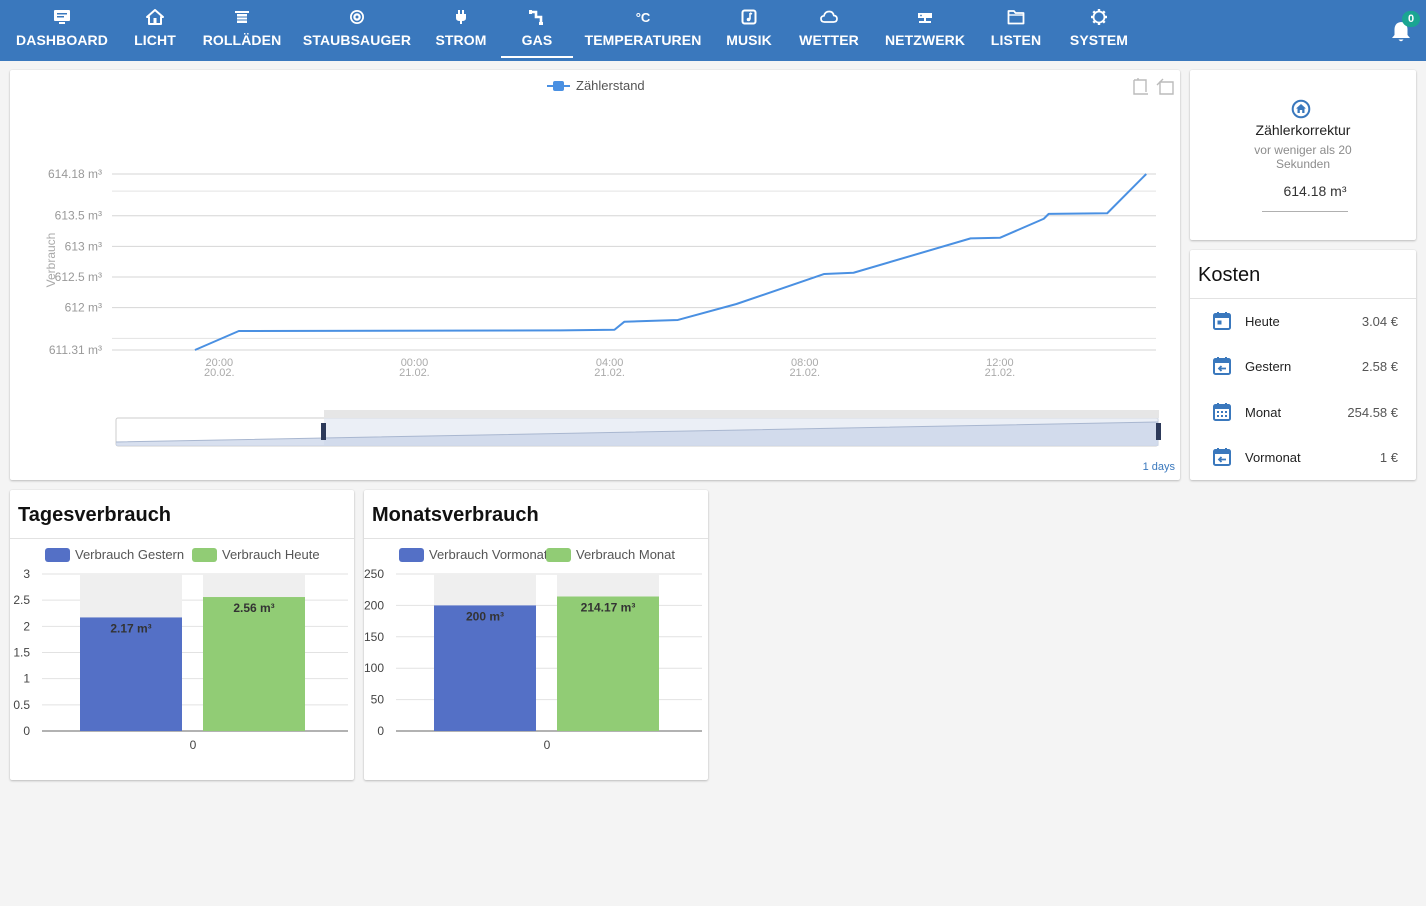  I want to click on tab-label: MUSIK, so click(749, 40).